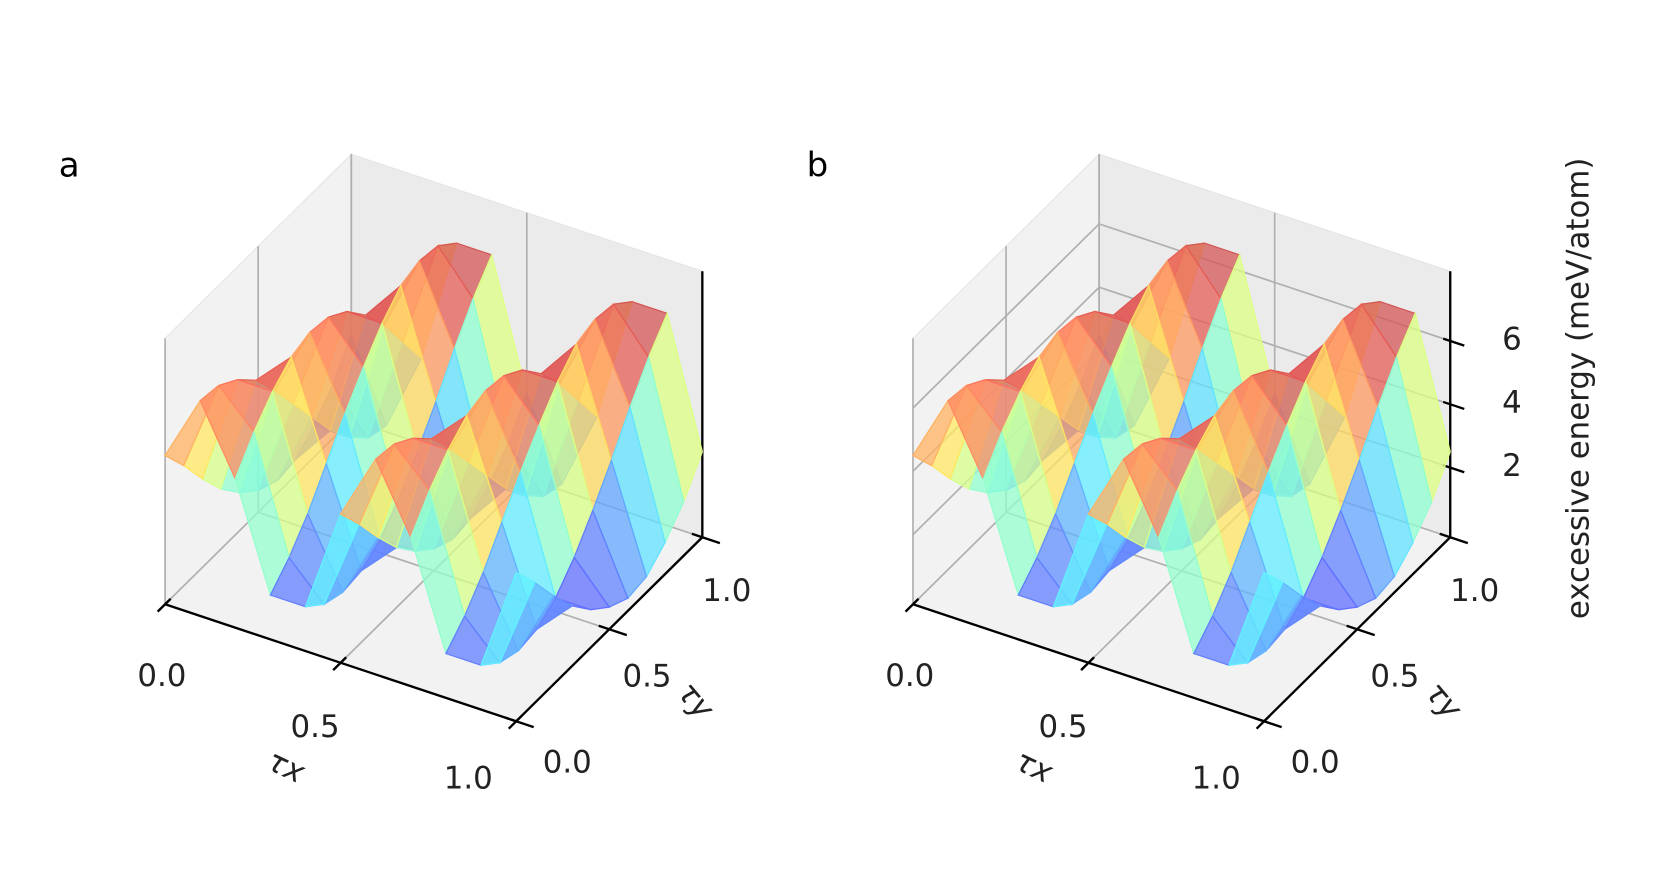 Image resolution: width=1660 pixels, height=883 pixels. I want to click on z-tick-label: 2, so click(1512, 466).